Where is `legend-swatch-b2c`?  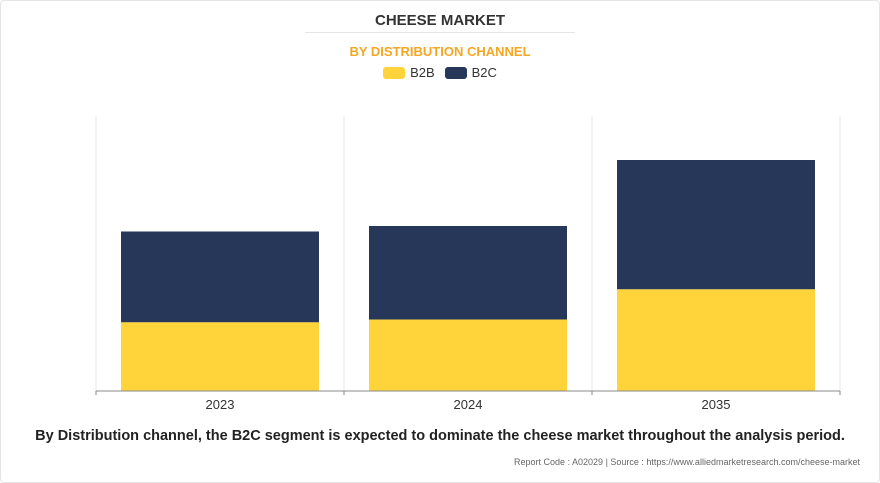 legend-swatch-b2c is located at coordinates (455, 72).